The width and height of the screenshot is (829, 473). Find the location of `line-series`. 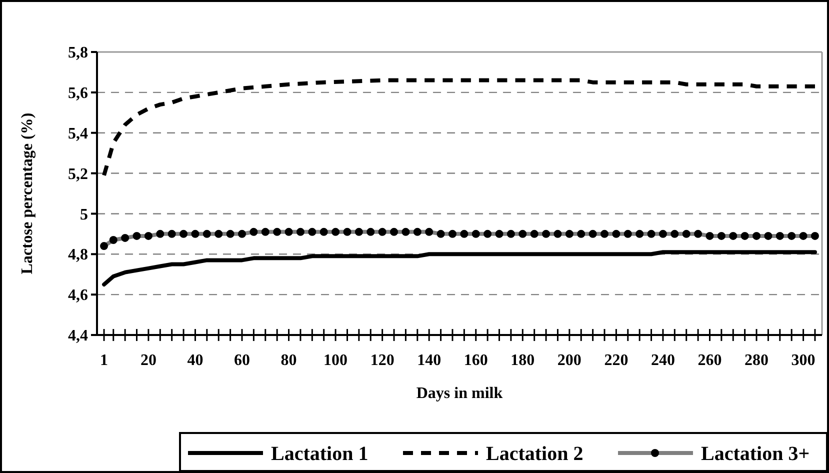

line-series is located at coordinates (459, 268).